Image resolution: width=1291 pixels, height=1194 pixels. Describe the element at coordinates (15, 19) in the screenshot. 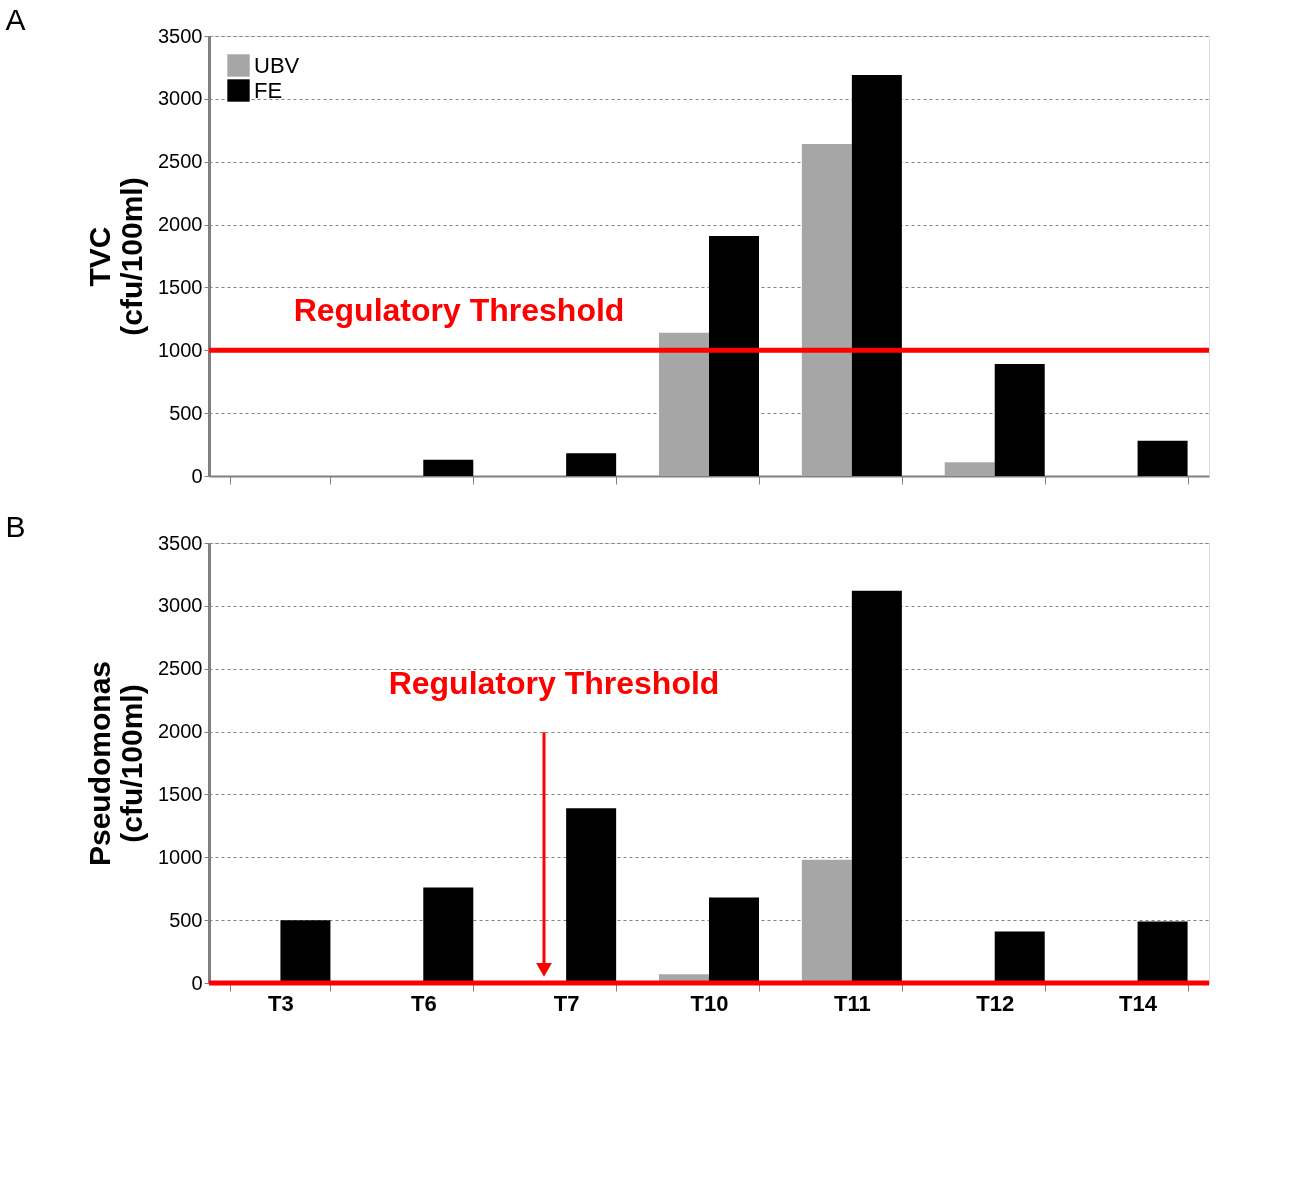

I see `text: A` at that location.